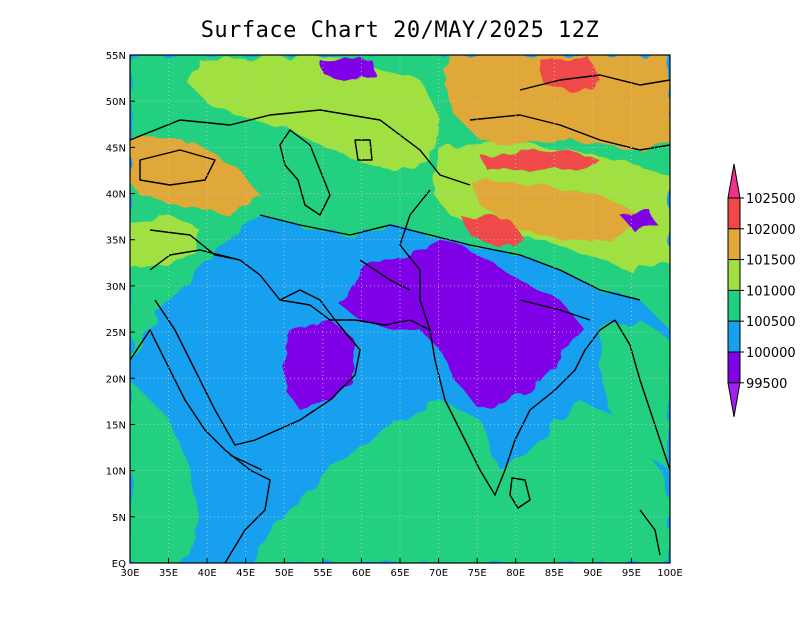 The height and width of the screenshot is (618, 800). What do you see at coordinates (245, 573) in the screenshot?
I see `lon-tick-label: 45E` at bounding box center [245, 573].